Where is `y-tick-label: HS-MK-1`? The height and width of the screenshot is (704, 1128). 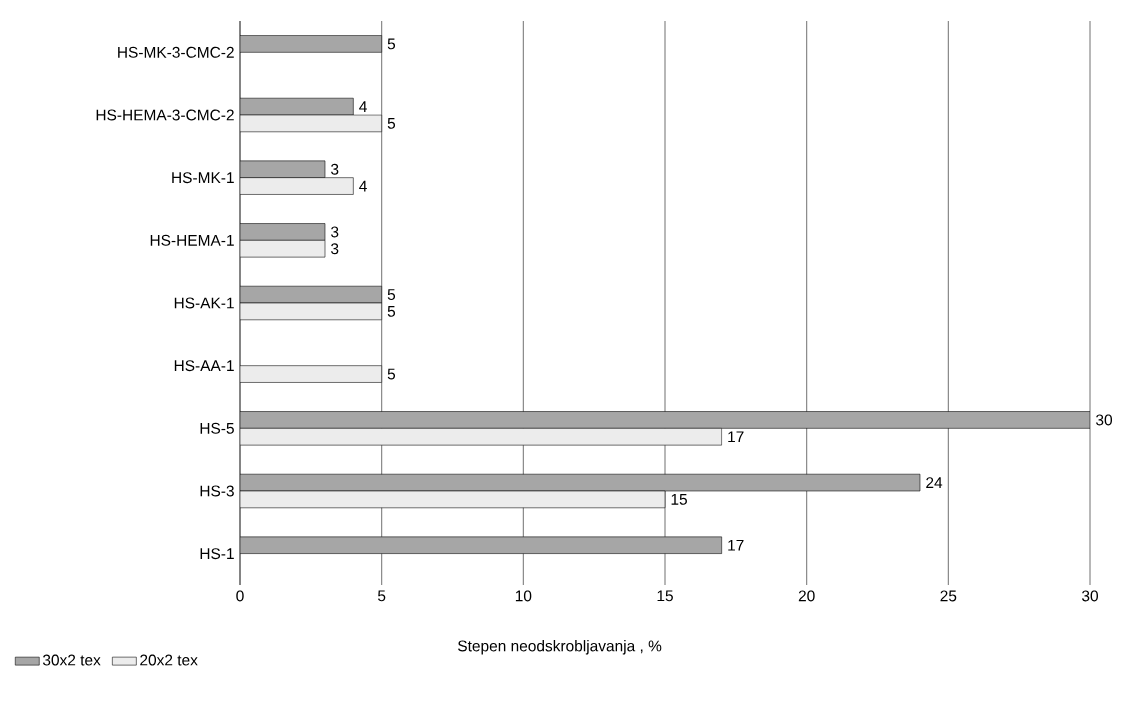 y-tick-label: HS-MK-1 is located at coordinates (203, 178).